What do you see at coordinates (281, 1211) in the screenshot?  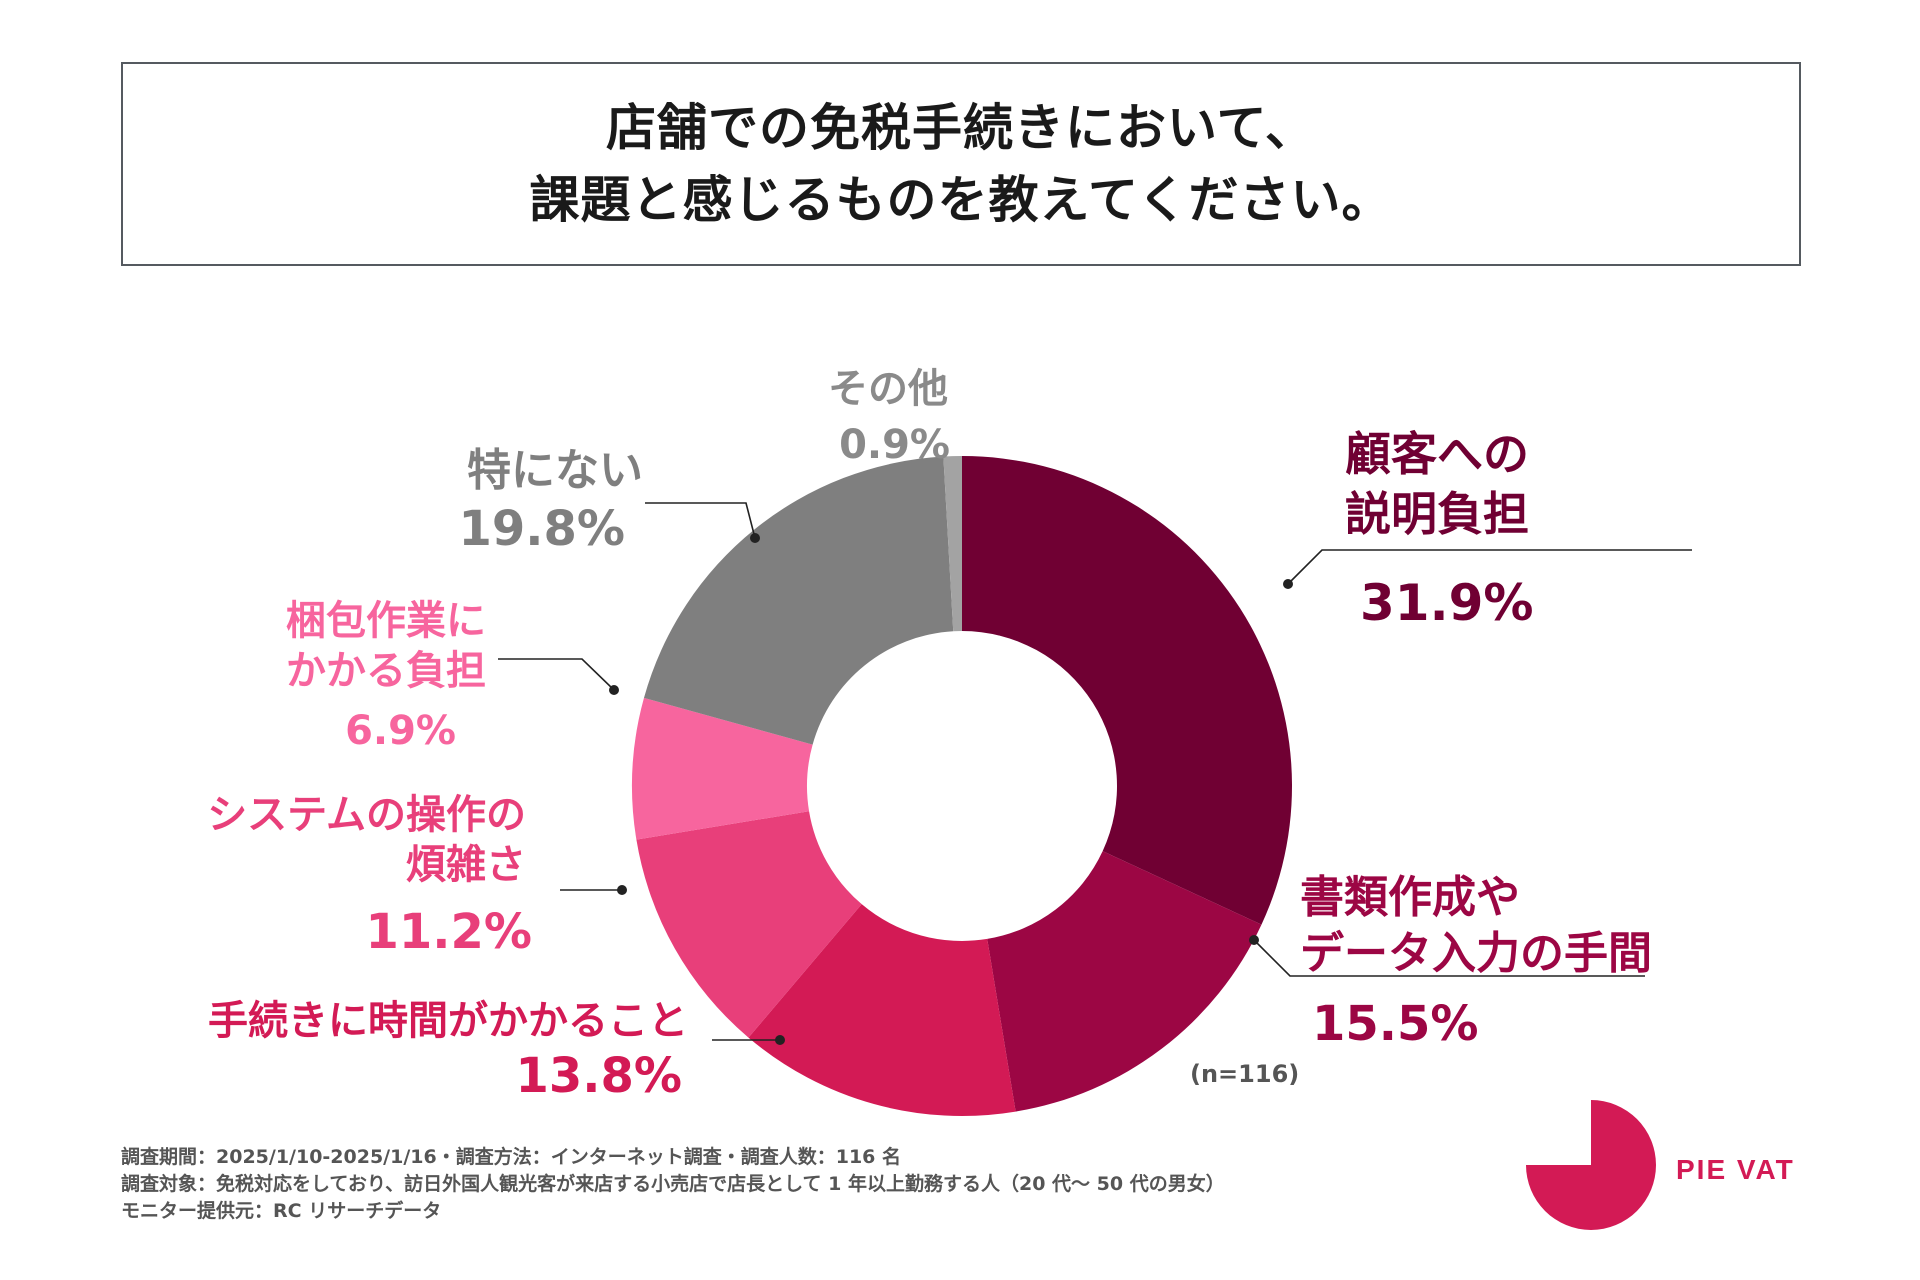 I see `footnote-line-3: モニター提供元：RC リサーチデータ` at bounding box center [281, 1211].